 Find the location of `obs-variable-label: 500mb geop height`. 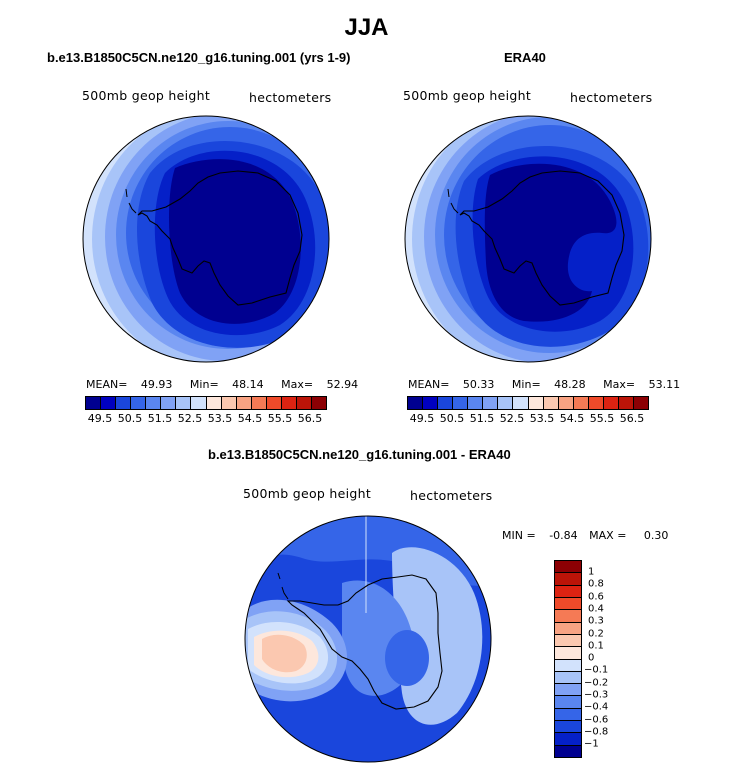

obs-variable-label: 500mb geop height is located at coordinates (467, 95).